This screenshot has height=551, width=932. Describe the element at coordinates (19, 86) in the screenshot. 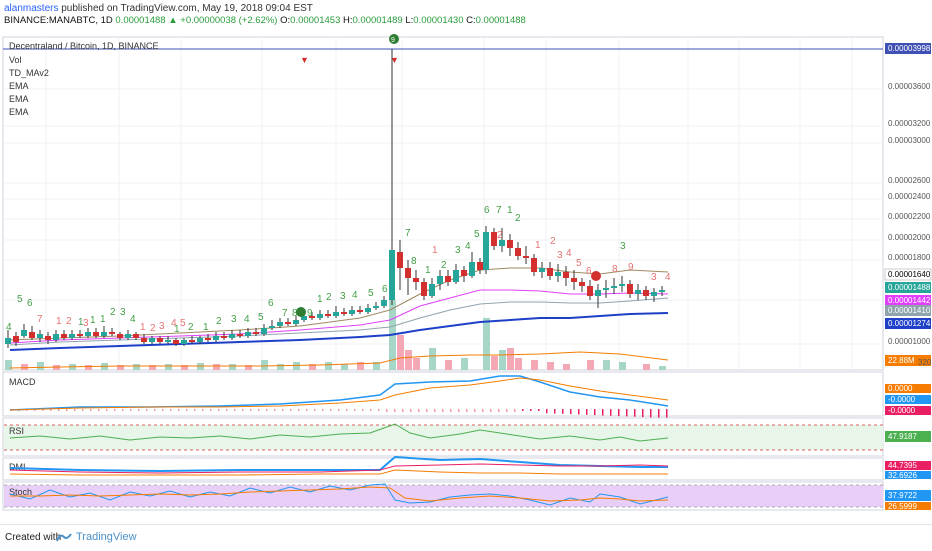

I see `legend-item-ema-1: EMA` at that location.